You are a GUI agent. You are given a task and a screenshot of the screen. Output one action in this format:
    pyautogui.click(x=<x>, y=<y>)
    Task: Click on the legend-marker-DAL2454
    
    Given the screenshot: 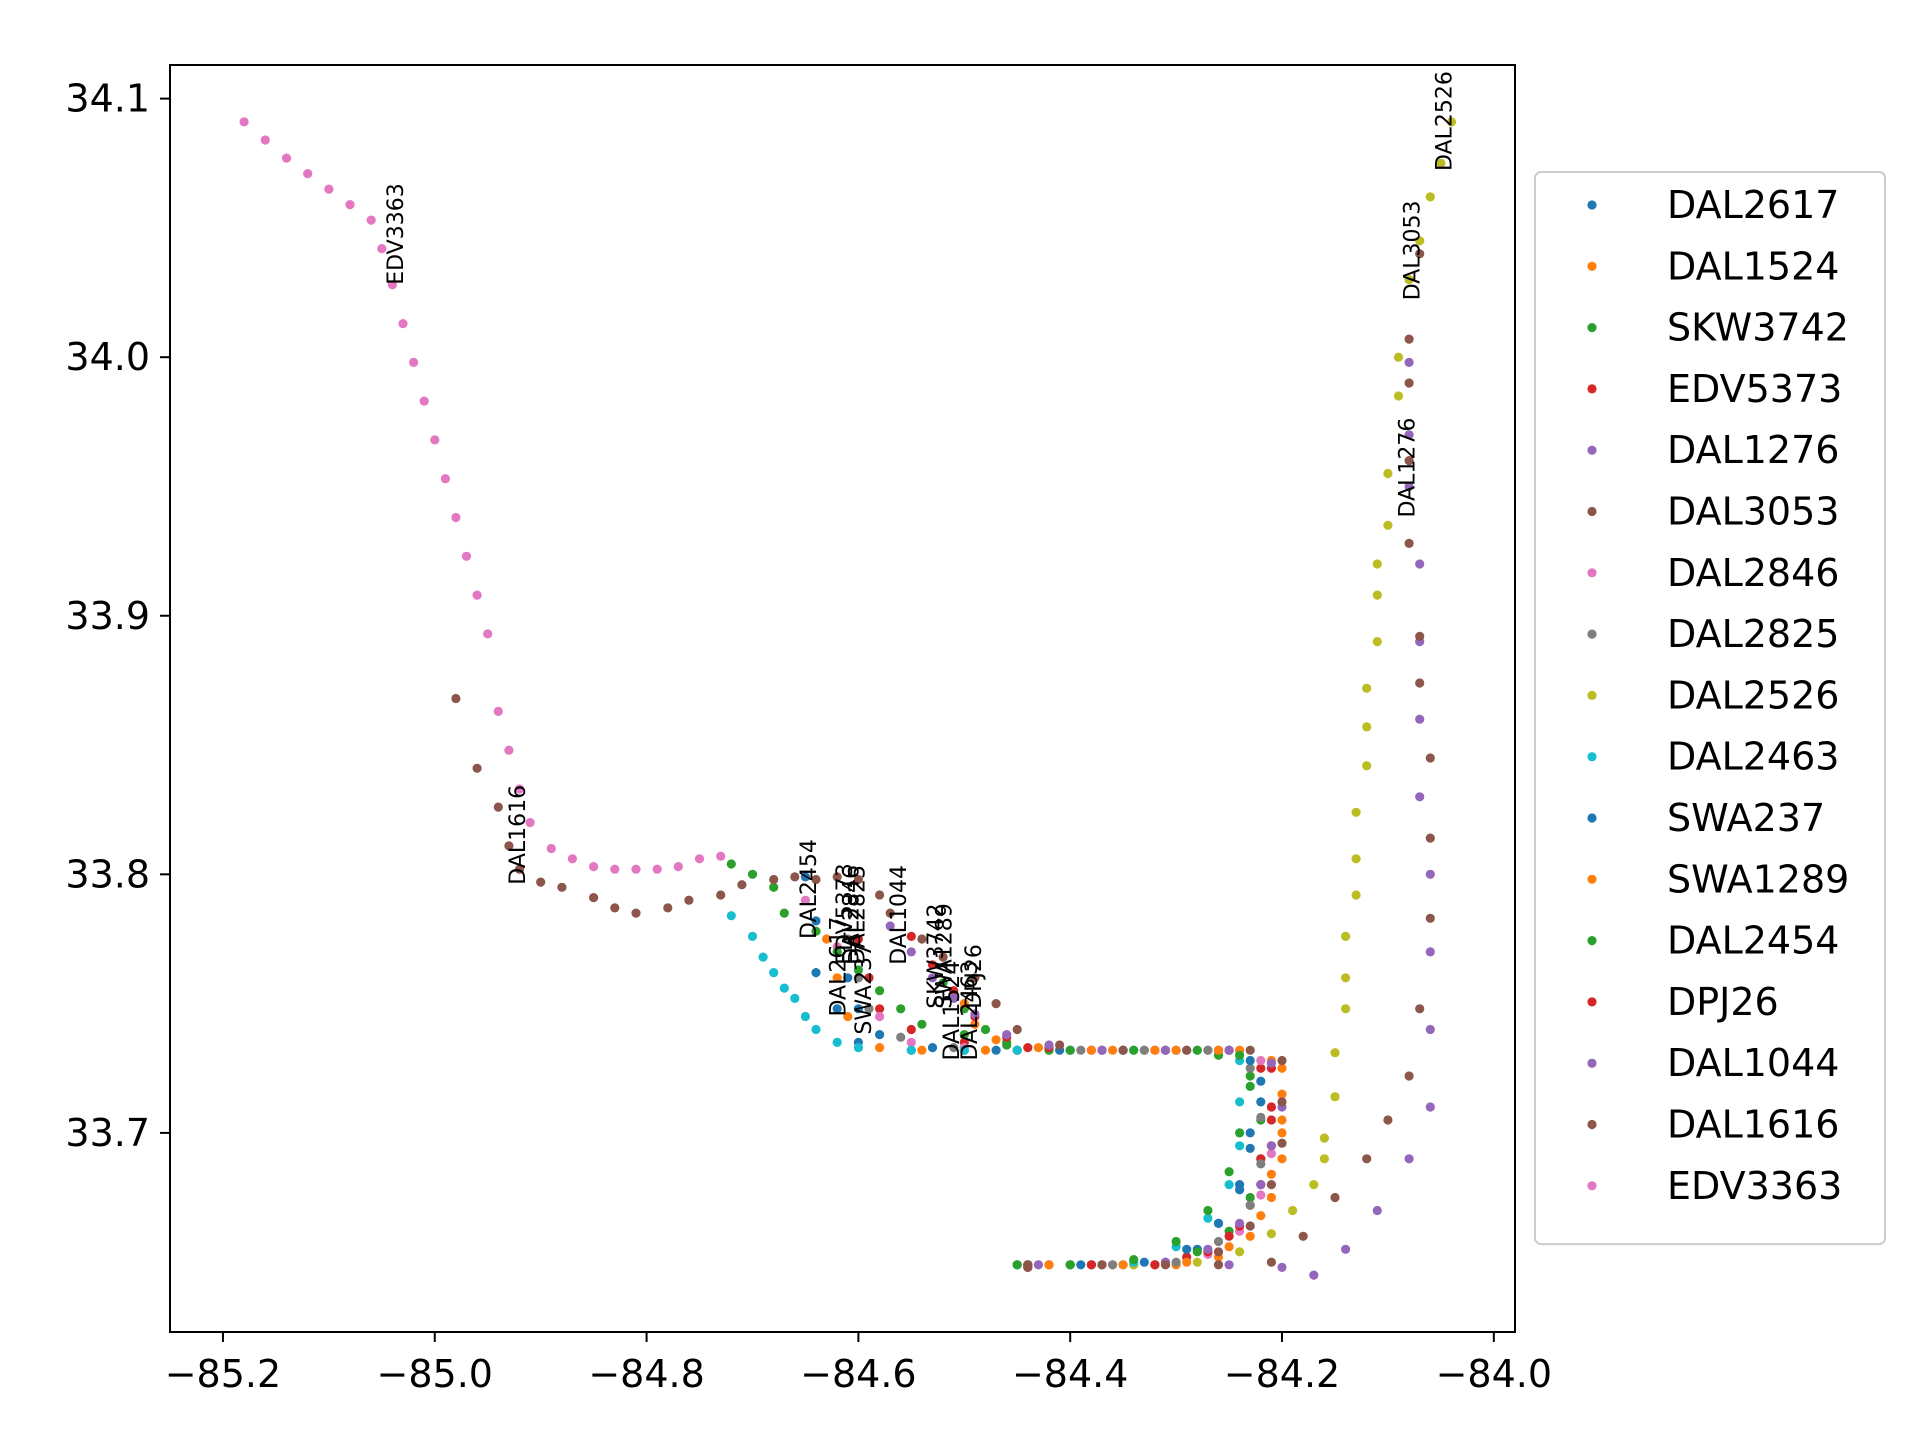 What is the action you would take?
    pyautogui.click(x=1592, y=941)
    